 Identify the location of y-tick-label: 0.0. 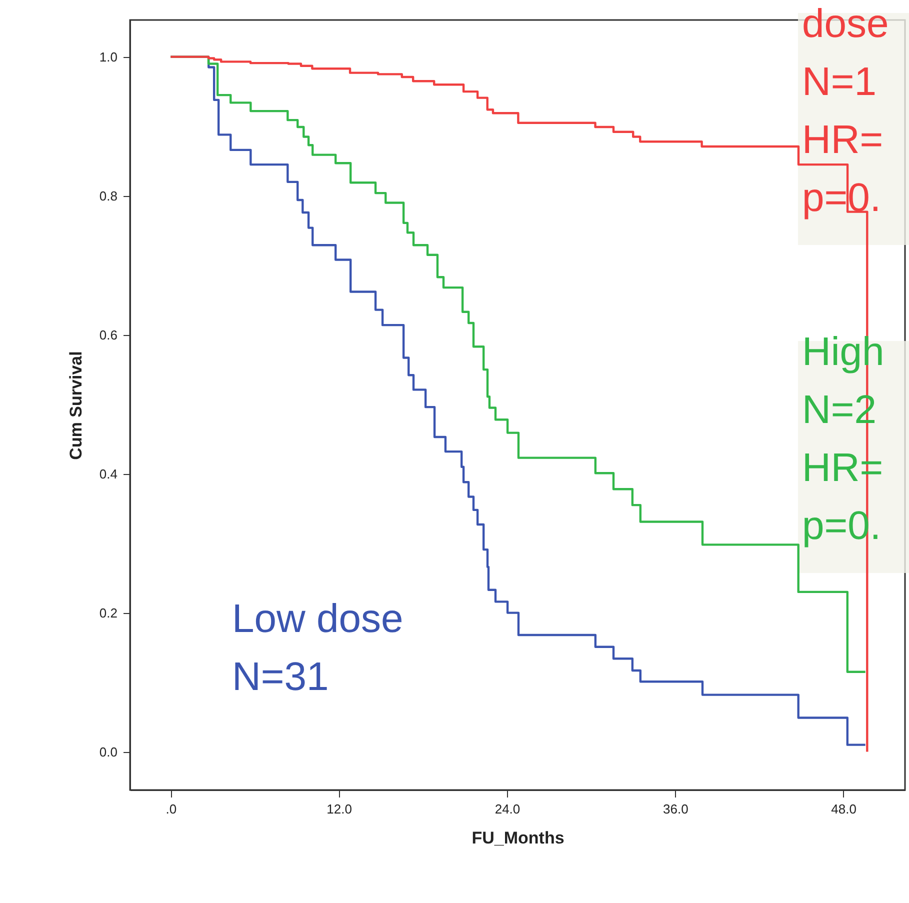
(108, 752).